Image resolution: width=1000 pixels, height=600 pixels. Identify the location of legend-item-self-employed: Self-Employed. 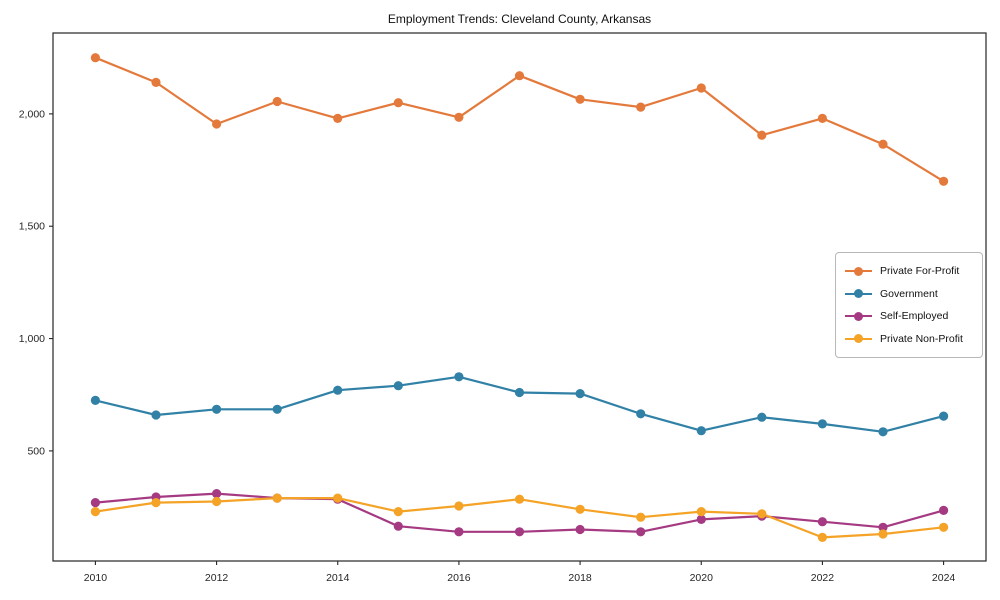
(909, 316).